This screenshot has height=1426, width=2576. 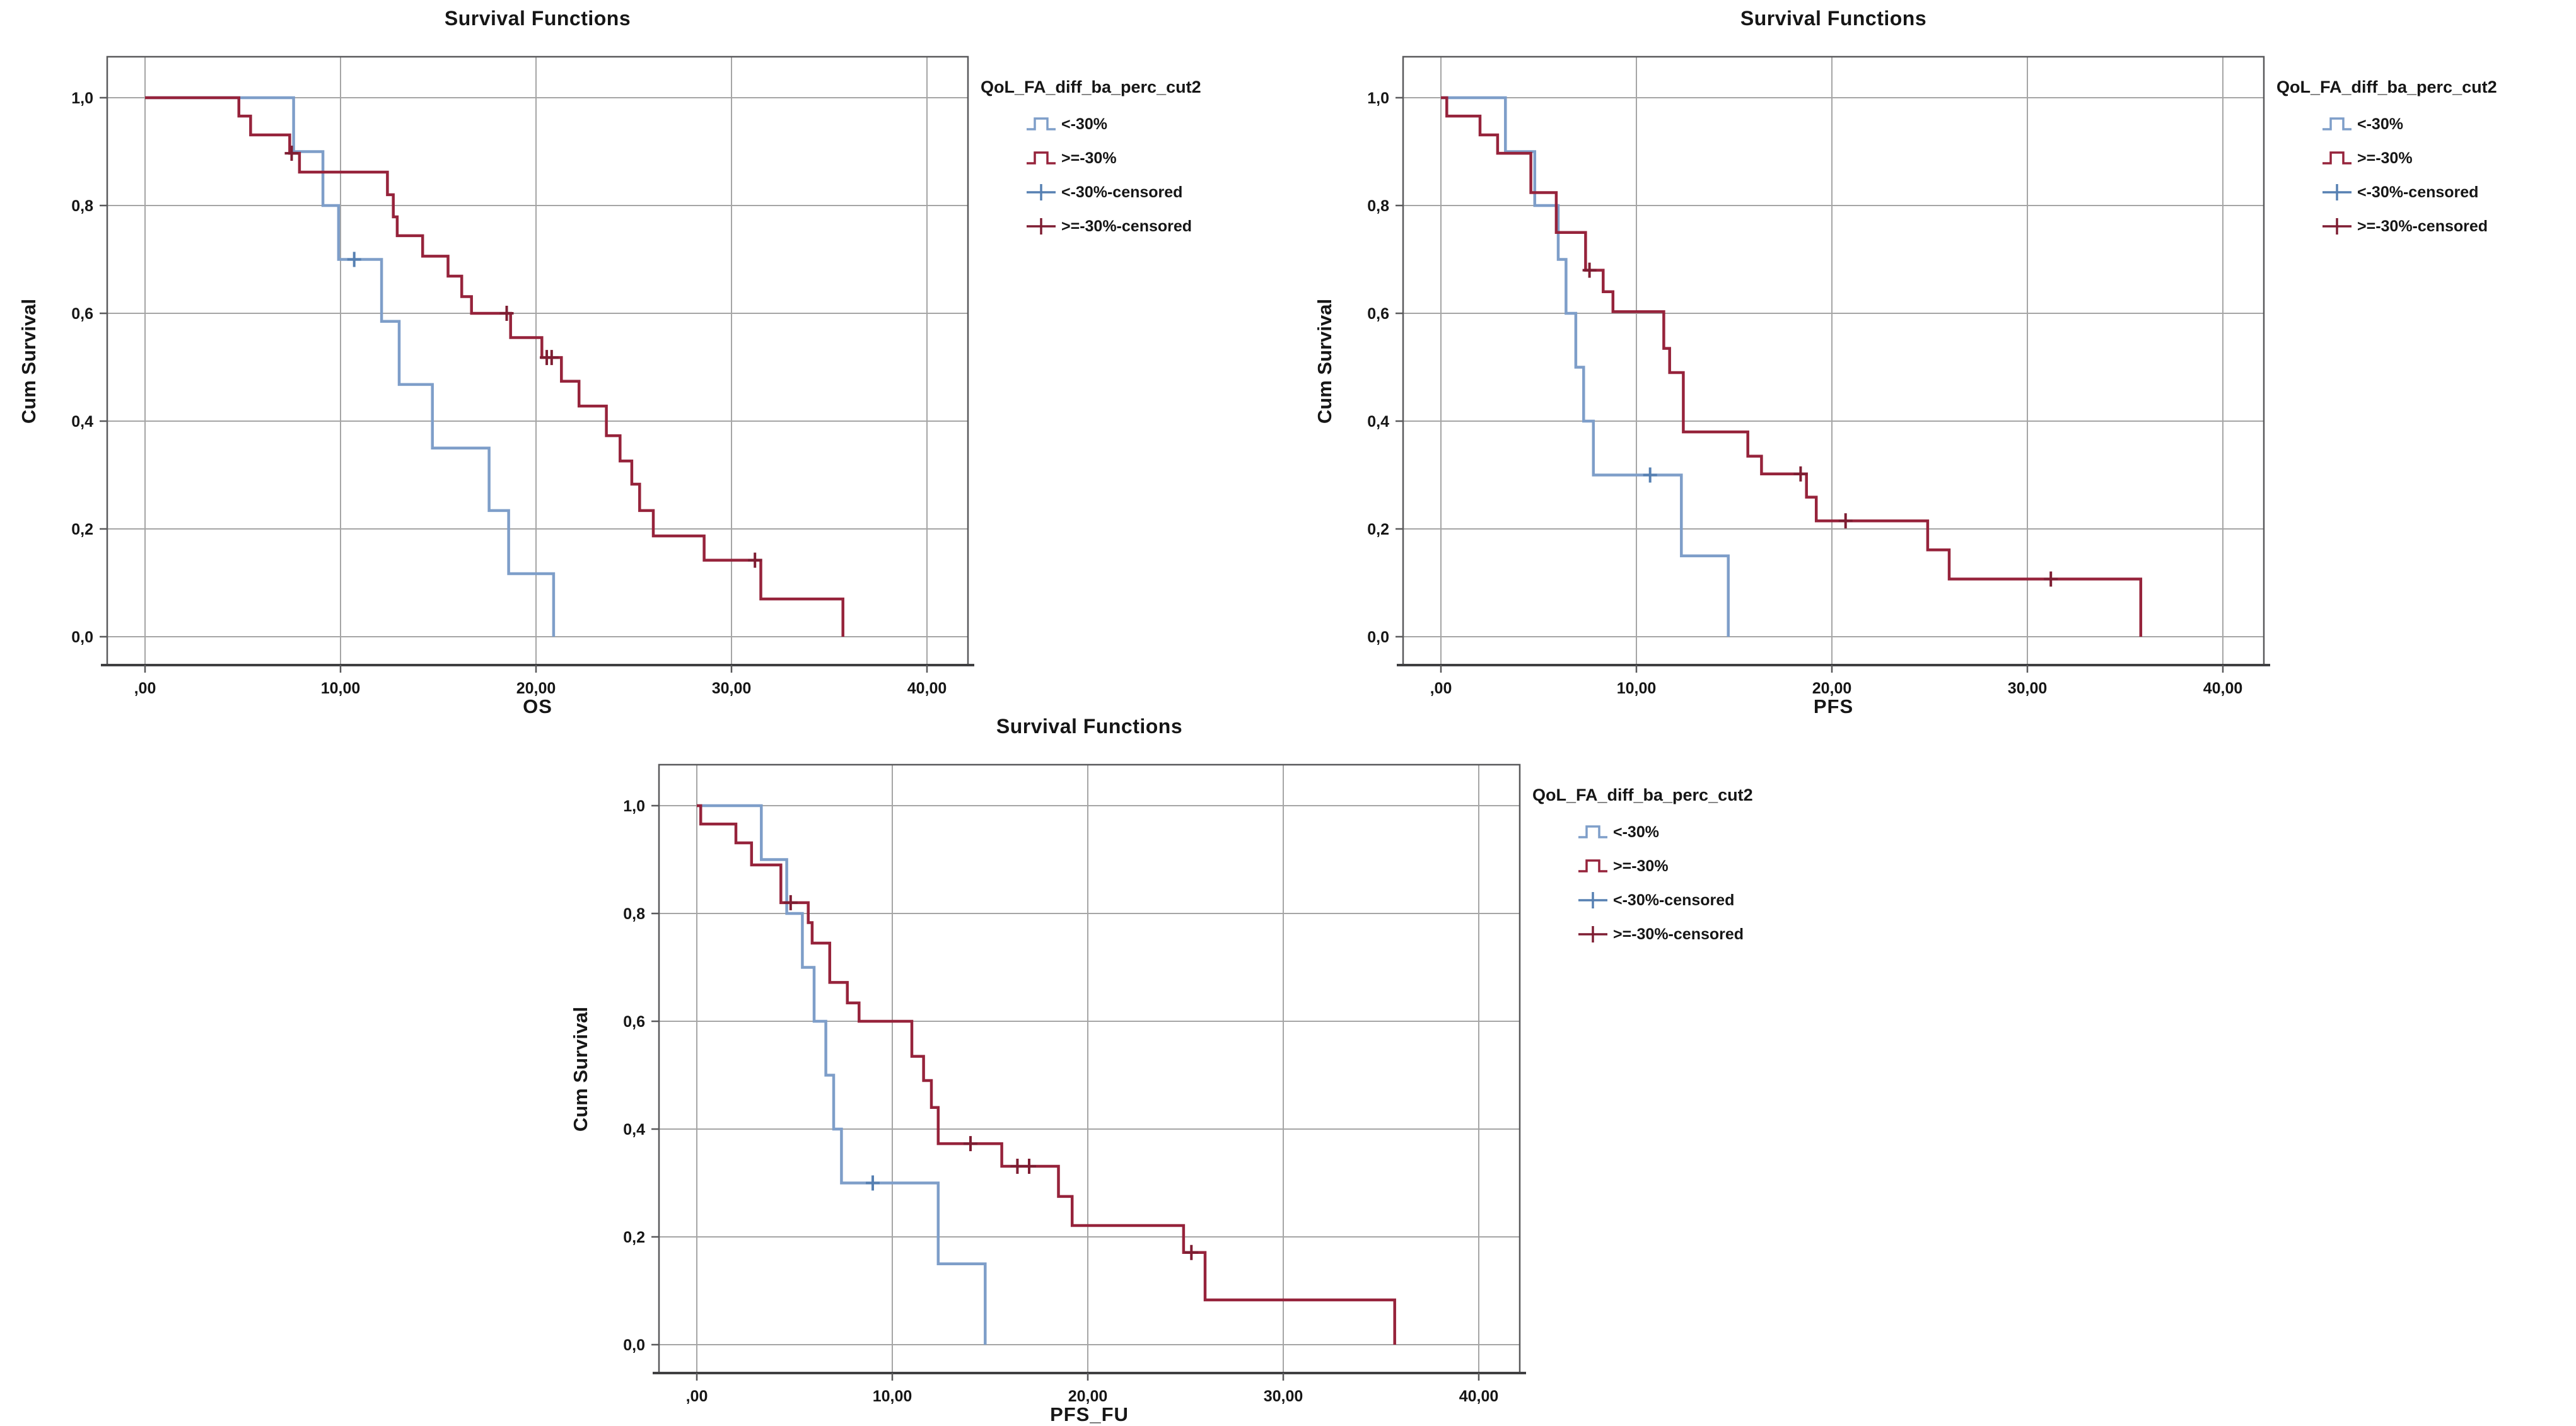 I want to click on x-axis-title: PFS, so click(x=1834, y=706).